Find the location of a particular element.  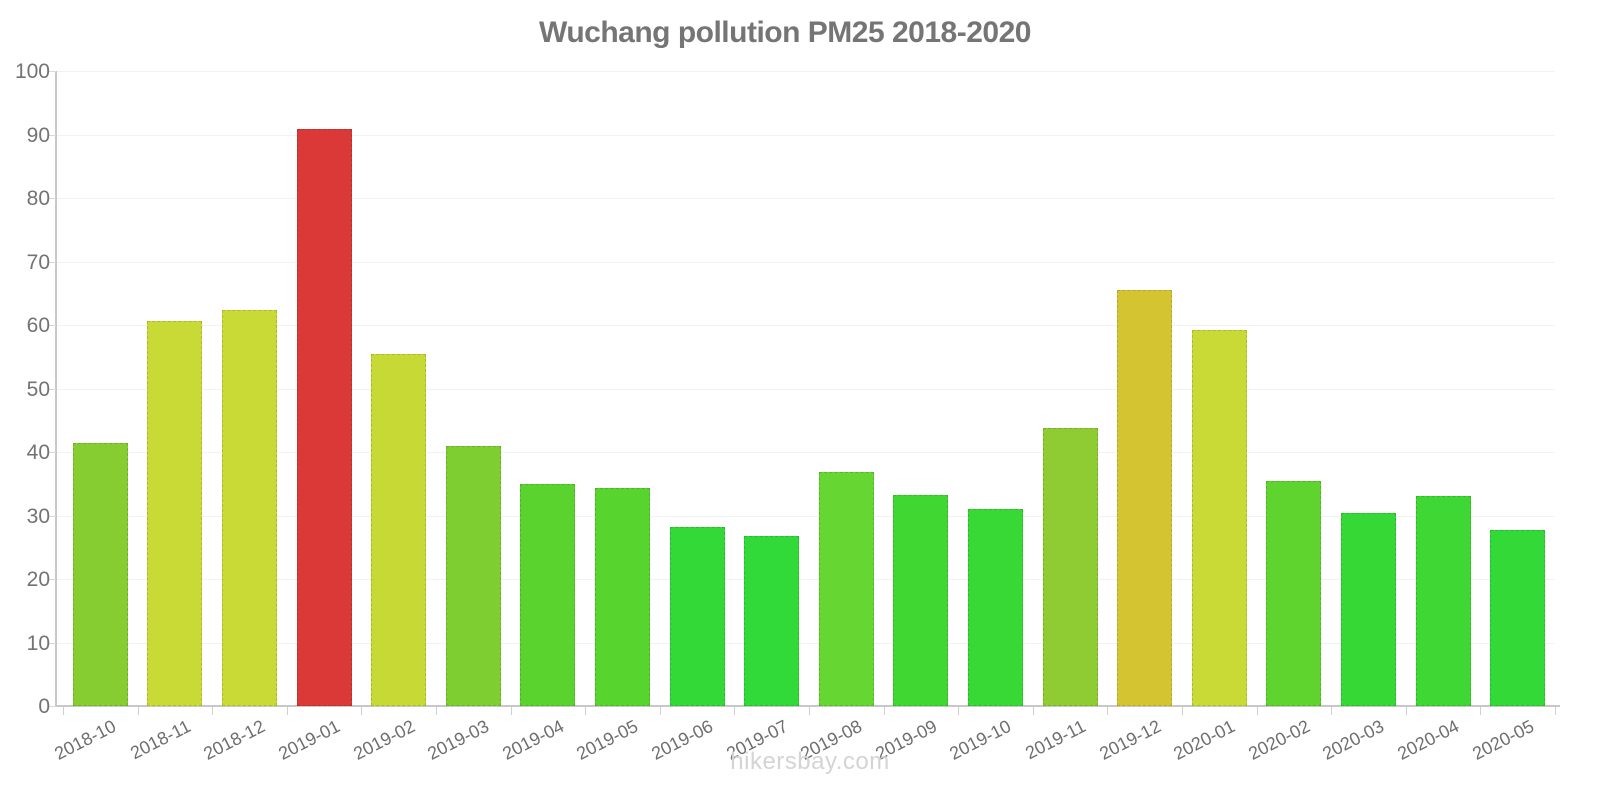

y-axis-line is located at coordinates (56, 389).